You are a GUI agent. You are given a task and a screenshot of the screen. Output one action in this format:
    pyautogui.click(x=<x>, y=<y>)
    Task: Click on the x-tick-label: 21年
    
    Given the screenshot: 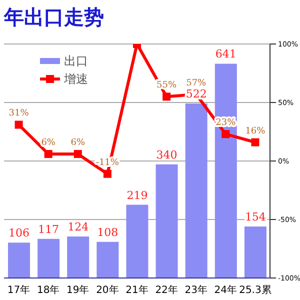 What is the action you would take?
    pyautogui.click(x=137, y=290)
    